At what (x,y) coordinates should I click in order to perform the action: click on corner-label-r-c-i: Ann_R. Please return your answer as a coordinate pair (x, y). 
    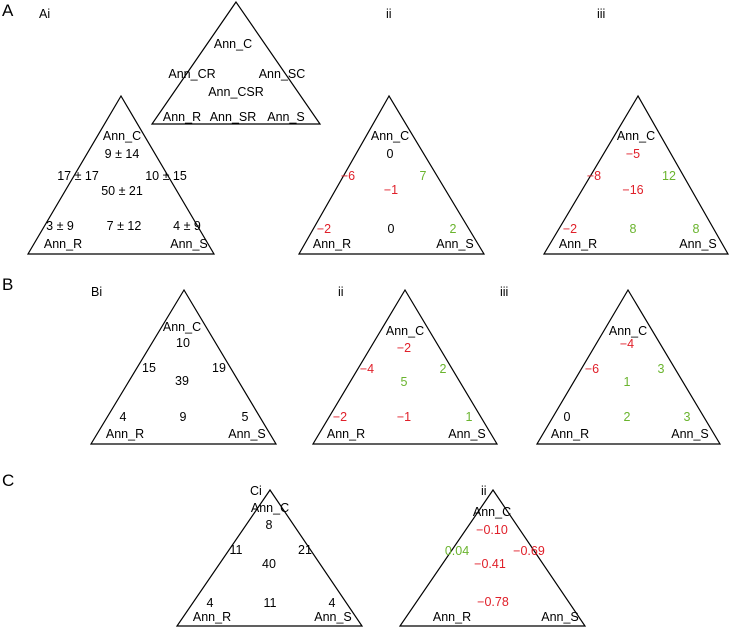
    Looking at the image, I should click on (212, 617).